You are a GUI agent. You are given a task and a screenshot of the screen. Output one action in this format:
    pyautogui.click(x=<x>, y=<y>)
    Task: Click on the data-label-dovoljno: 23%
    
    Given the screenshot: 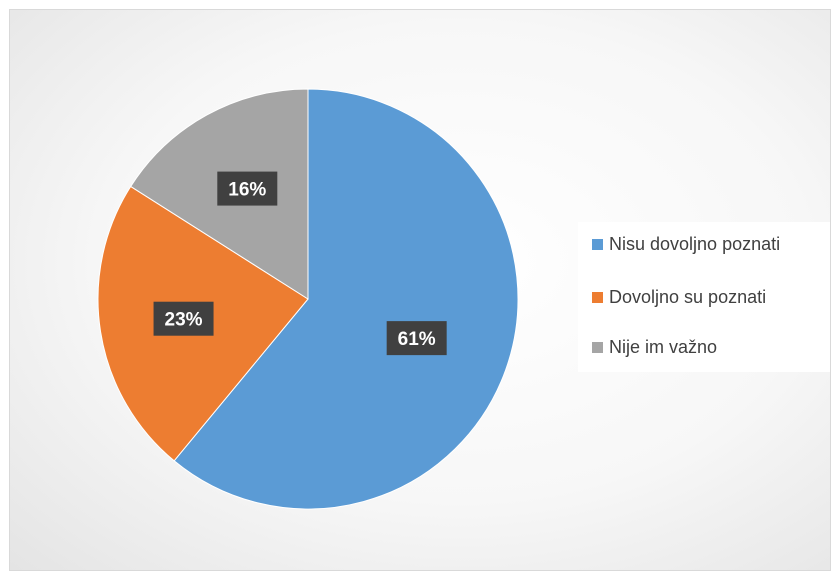 What is the action you would take?
    pyautogui.click(x=183, y=318)
    